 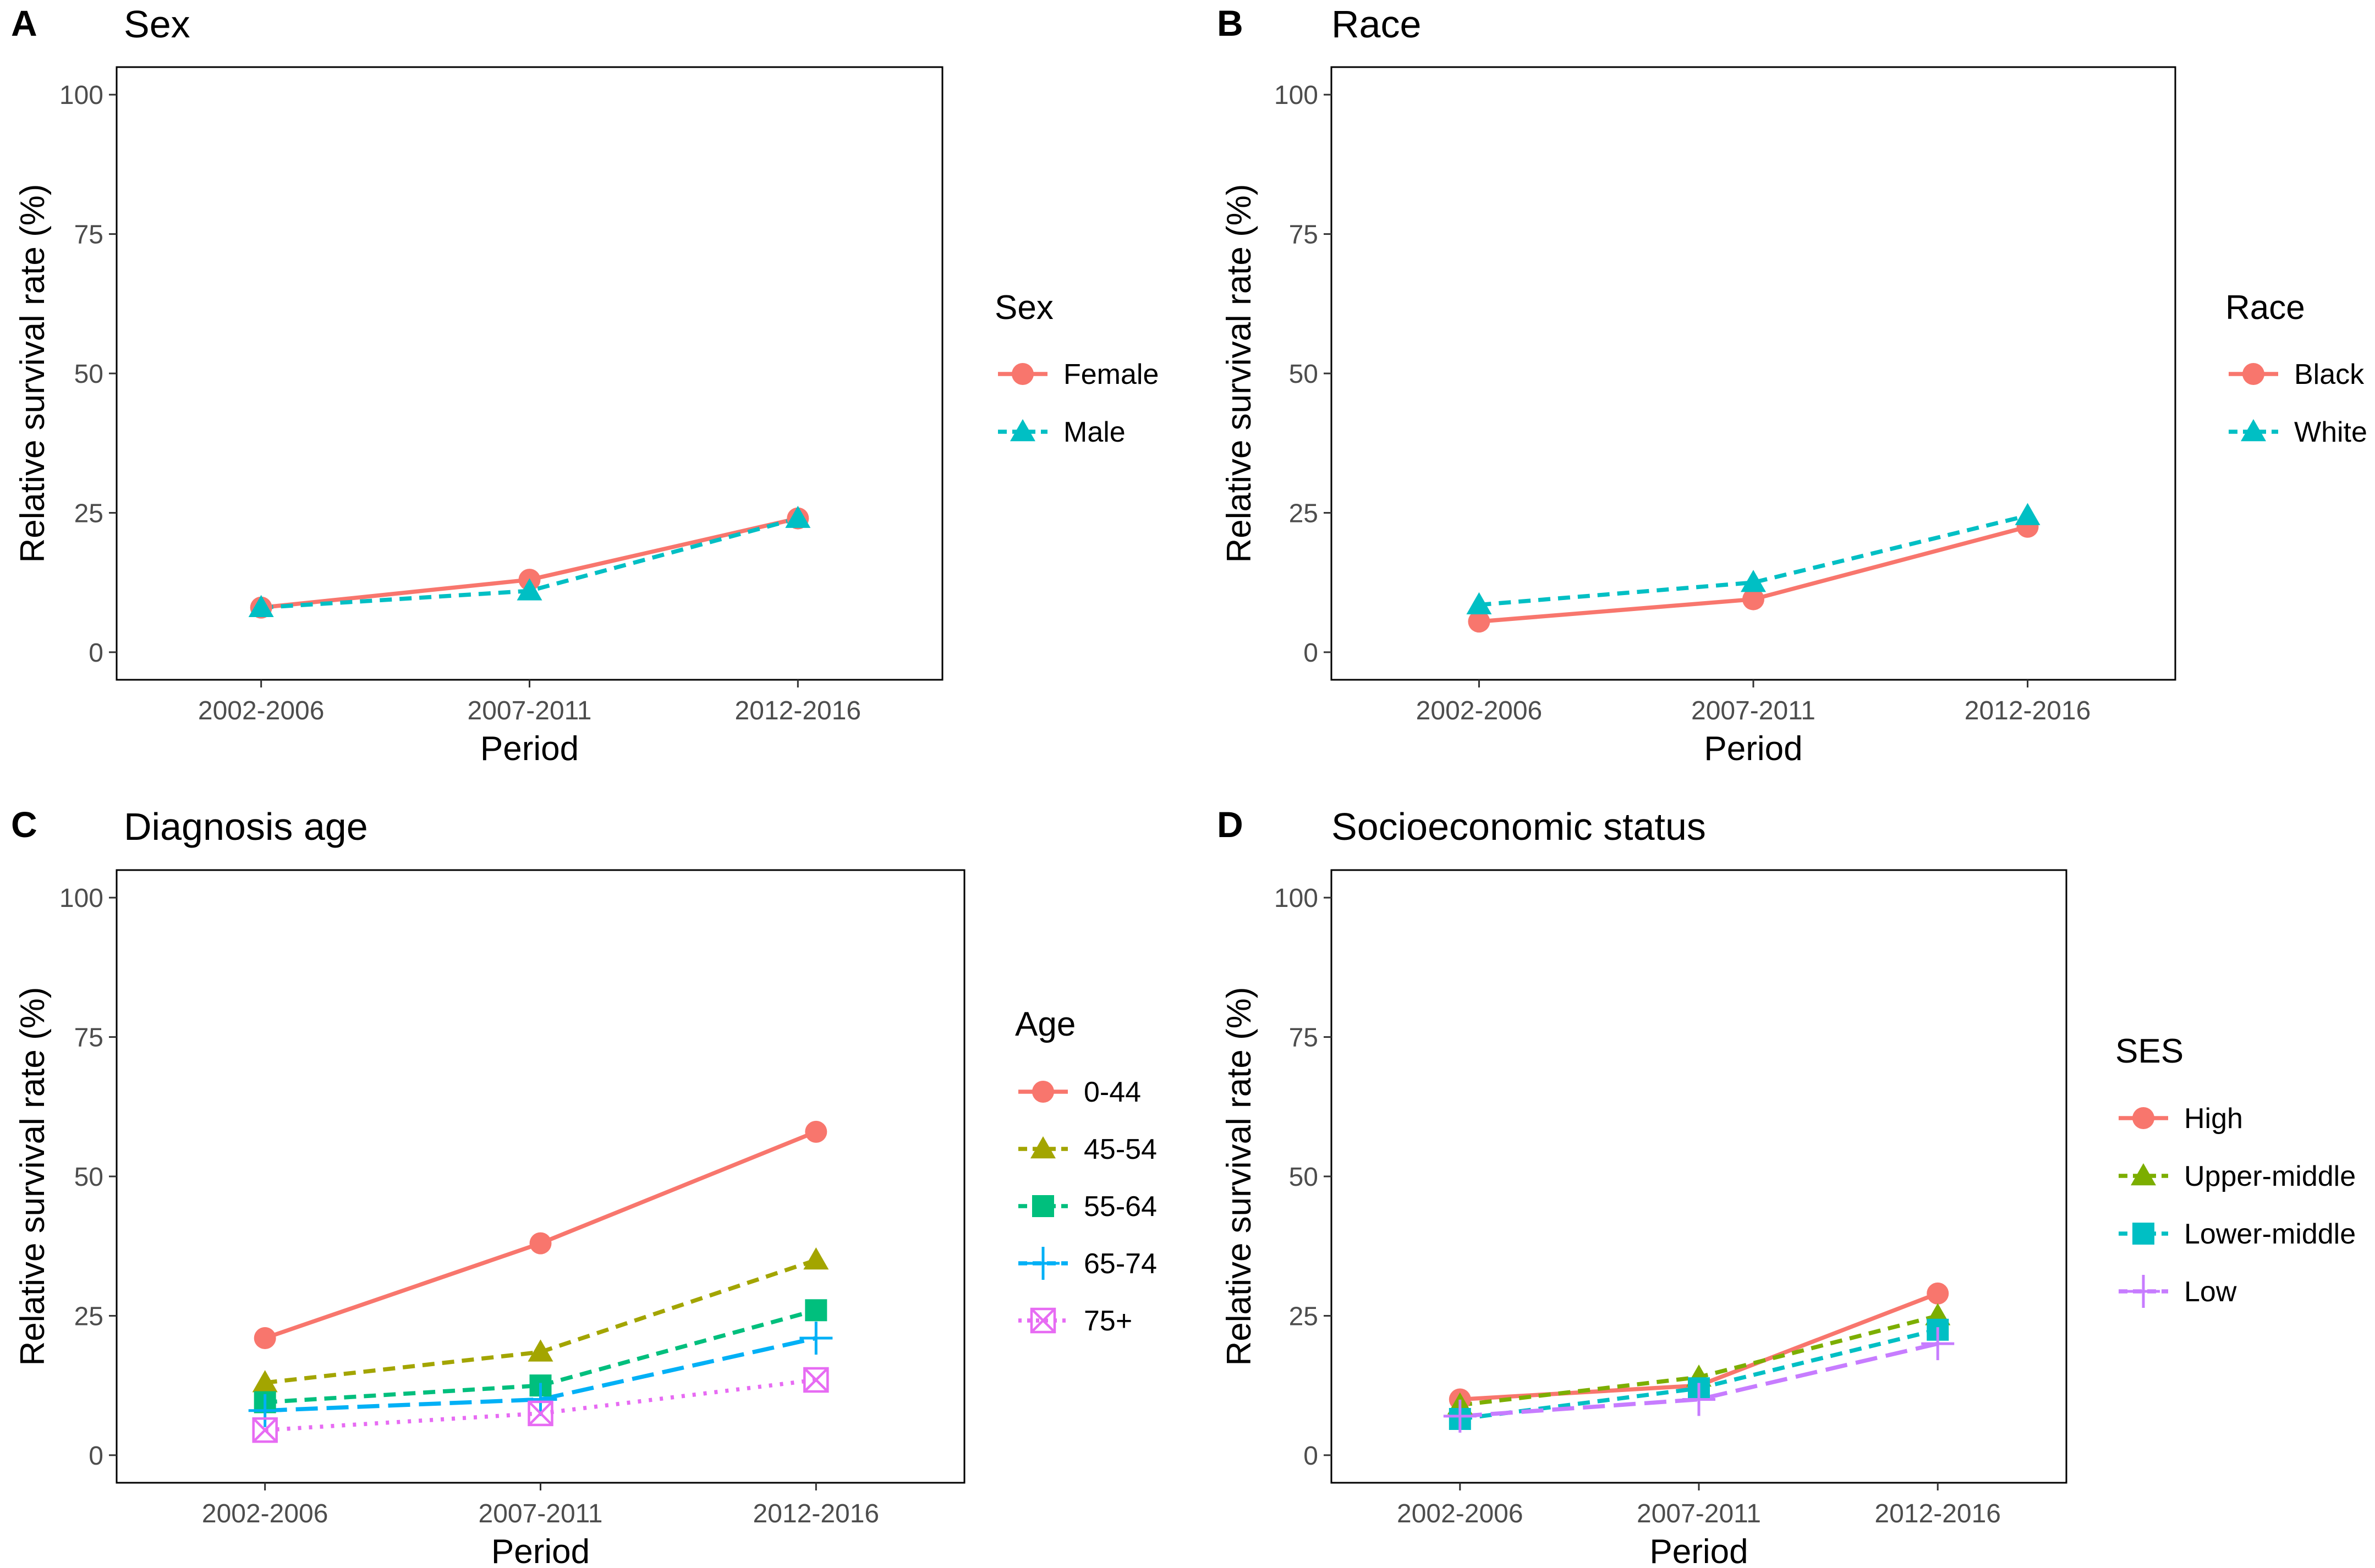 What do you see at coordinates (2270, 1176) in the screenshot?
I see `legend-label: Upper-middle` at bounding box center [2270, 1176].